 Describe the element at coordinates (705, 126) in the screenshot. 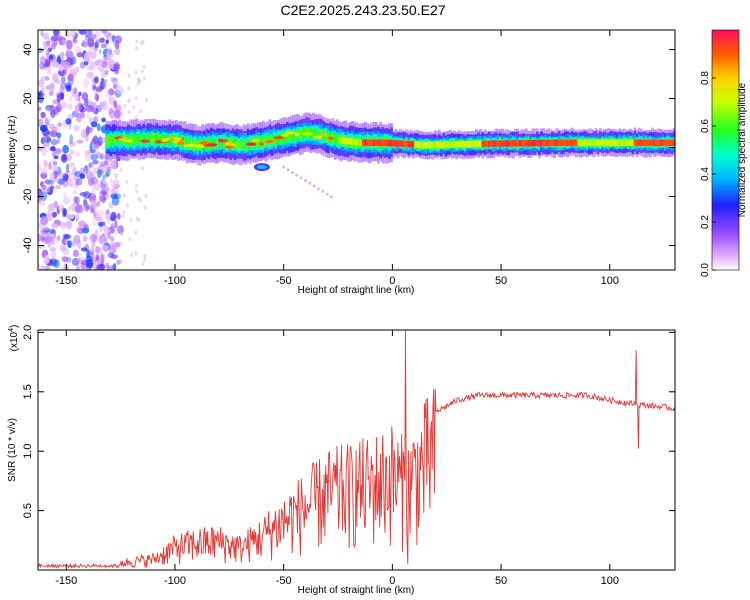

I see `colorbar-tick-label: 0.6` at that location.